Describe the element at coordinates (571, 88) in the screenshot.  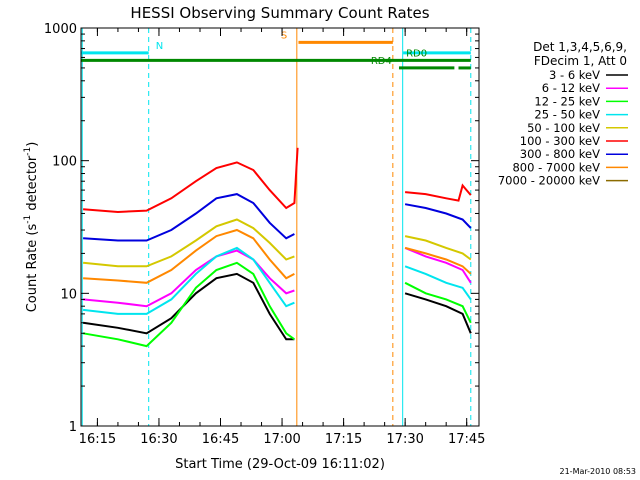
I see `legend-label-1: 6 - 12 keV` at that location.